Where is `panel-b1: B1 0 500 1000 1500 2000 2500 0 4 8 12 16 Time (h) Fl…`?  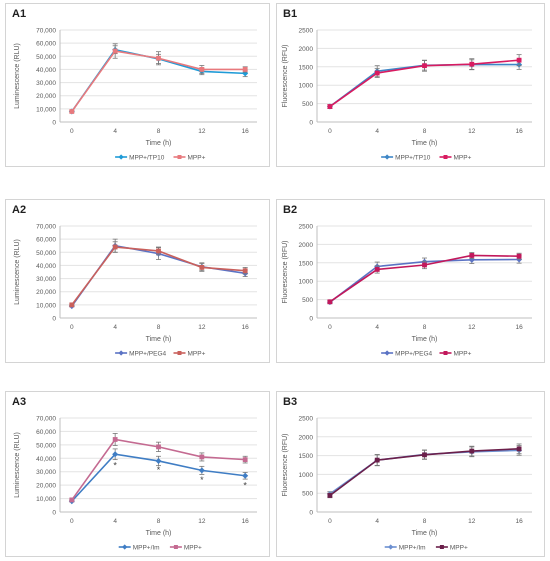 panel-b1: B1 0 500 1000 1500 2000 2500 0 4 8 12 16 Time (h) Fl… is located at coordinates (410, 85).